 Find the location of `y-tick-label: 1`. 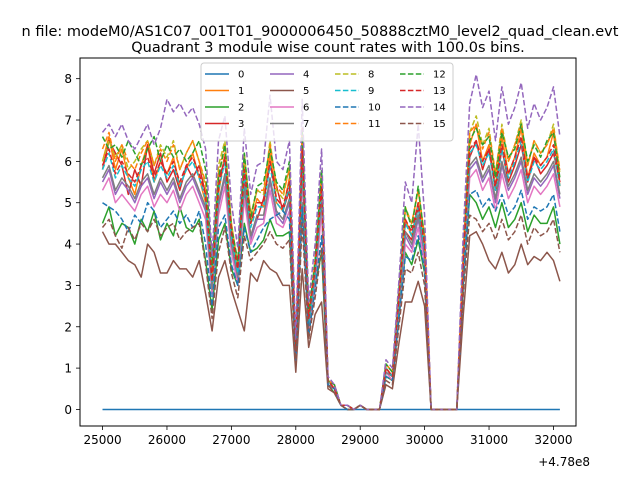

y-tick-label: 1 is located at coordinates (68, 369).